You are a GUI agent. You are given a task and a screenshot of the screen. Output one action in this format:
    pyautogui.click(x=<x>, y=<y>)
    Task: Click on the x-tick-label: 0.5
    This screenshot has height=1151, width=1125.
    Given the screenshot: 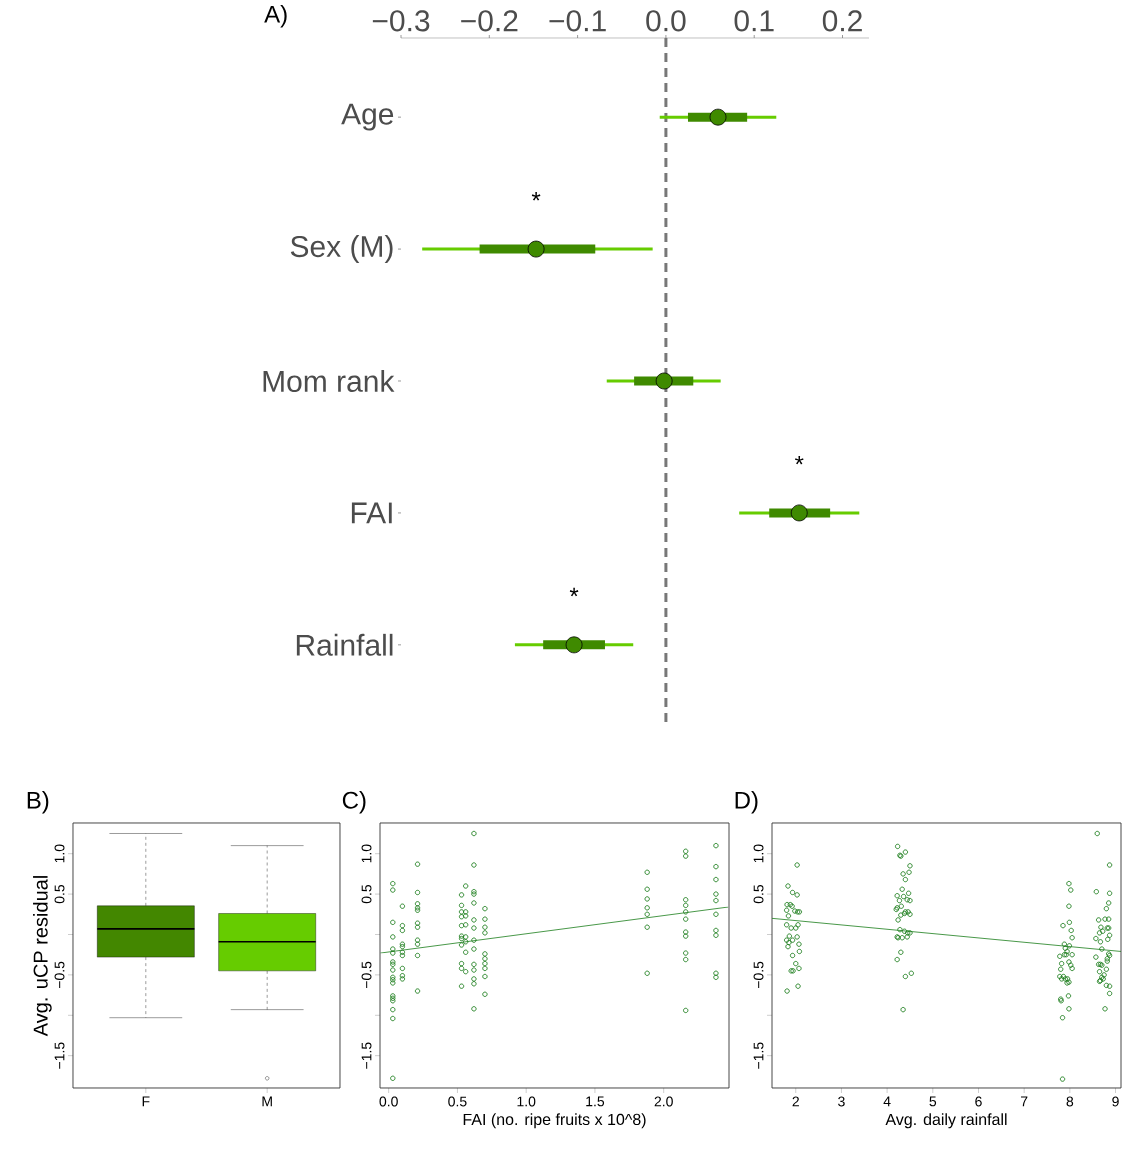 What is the action you would take?
    pyautogui.click(x=457, y=1101)
    